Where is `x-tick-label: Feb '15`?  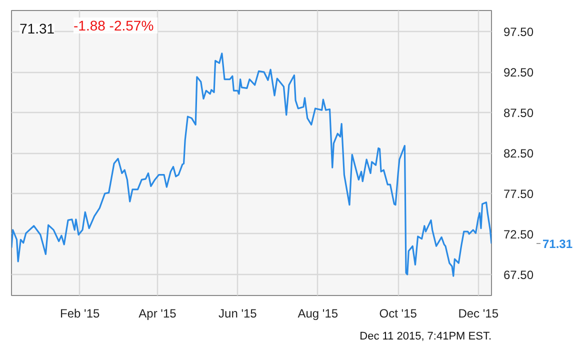 x-tick-label: Feb '15 is located at coordinates (80, 313).